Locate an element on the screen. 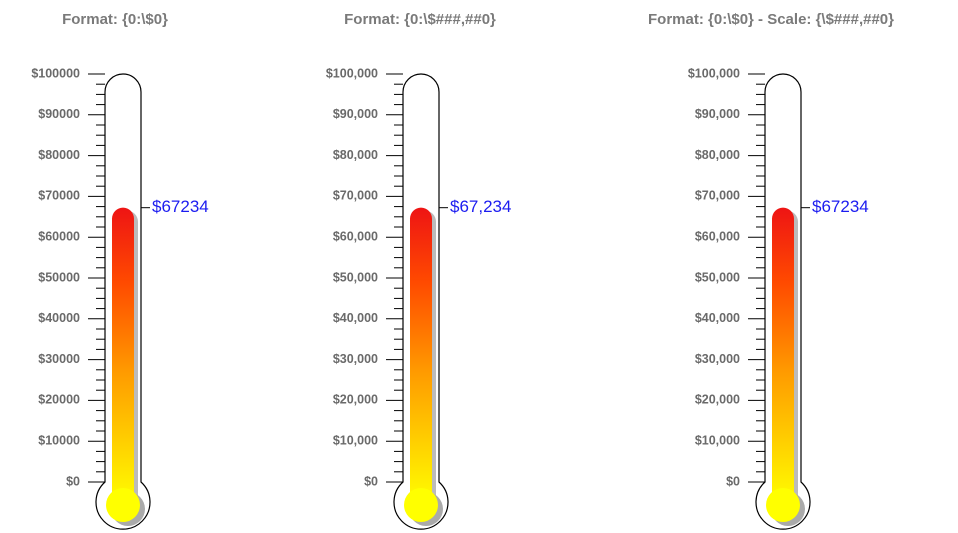 This screenshot has height=533, width=958. tick-label: $10000 is located at coordinates (59, 440).